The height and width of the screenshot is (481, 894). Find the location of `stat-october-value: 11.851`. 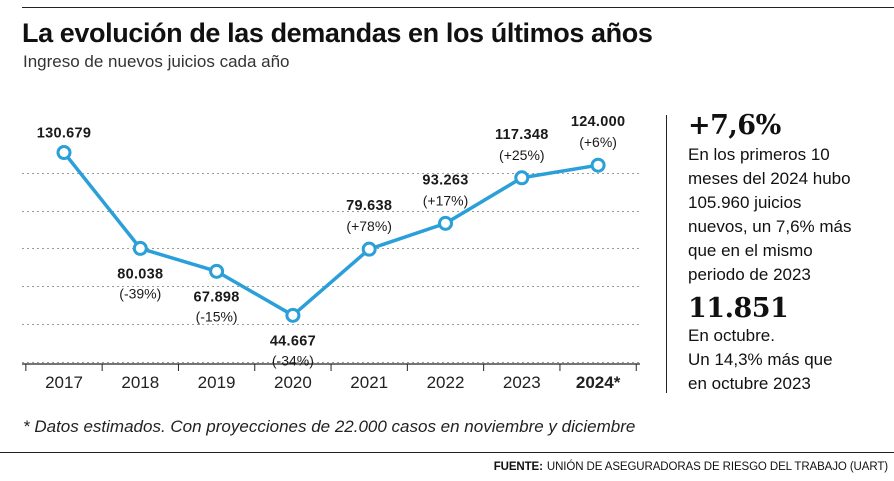

stat-october-value: 11.851 is located at coordinates (738, 308).